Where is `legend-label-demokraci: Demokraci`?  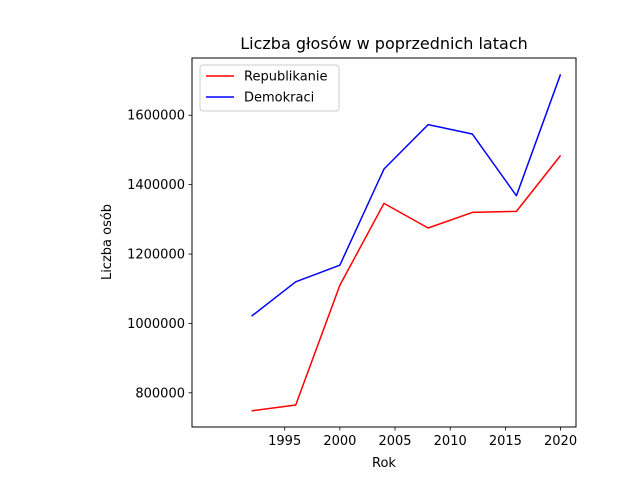
legend-label-demokraci: Demokraci is located at coordinates (279, 98).